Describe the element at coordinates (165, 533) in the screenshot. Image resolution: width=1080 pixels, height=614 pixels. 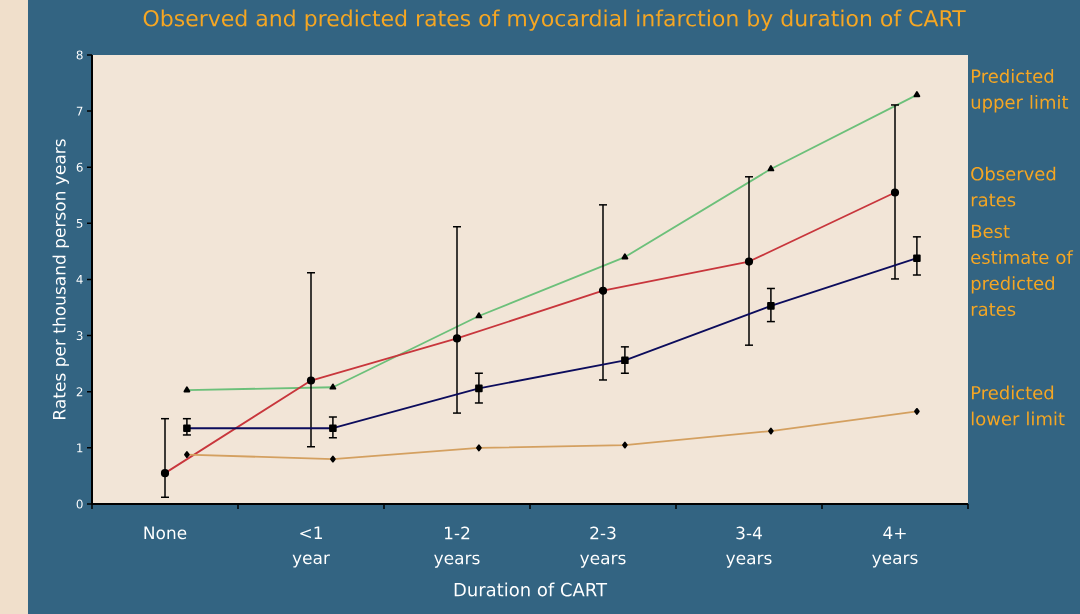
I see `x-tick-label: None` at that location.